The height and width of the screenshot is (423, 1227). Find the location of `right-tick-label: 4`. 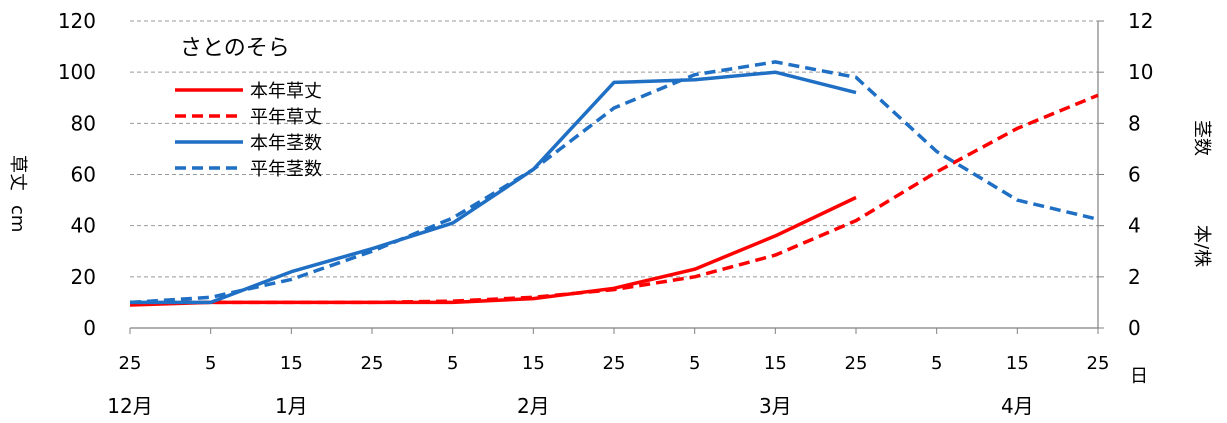

right-tick-label: 4 is located at coordinates (1134, 226).